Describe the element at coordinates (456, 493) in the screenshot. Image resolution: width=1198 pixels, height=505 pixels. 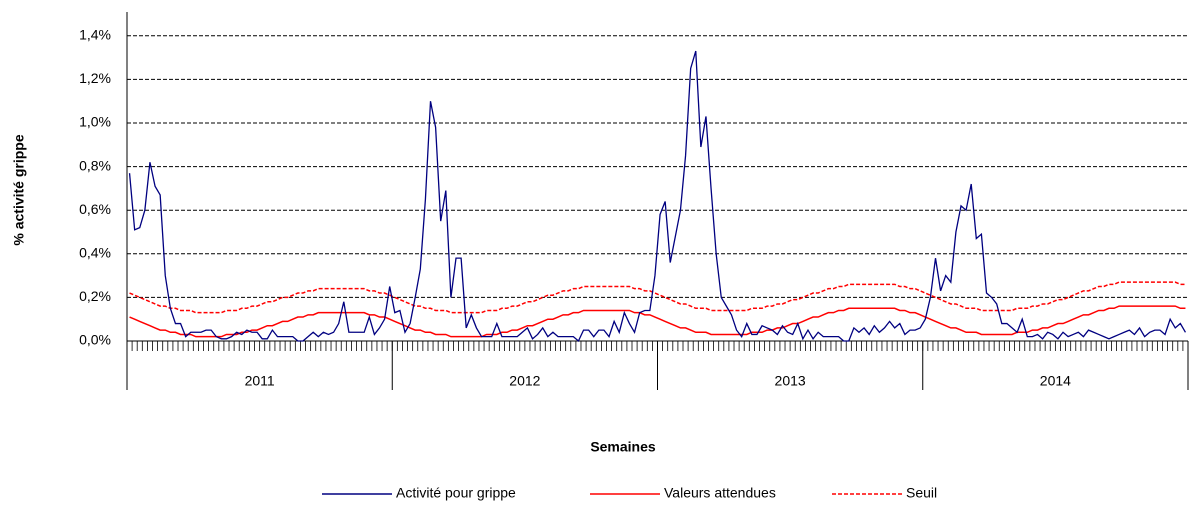
I see `legend-label: Activité pour grippe` at that location.